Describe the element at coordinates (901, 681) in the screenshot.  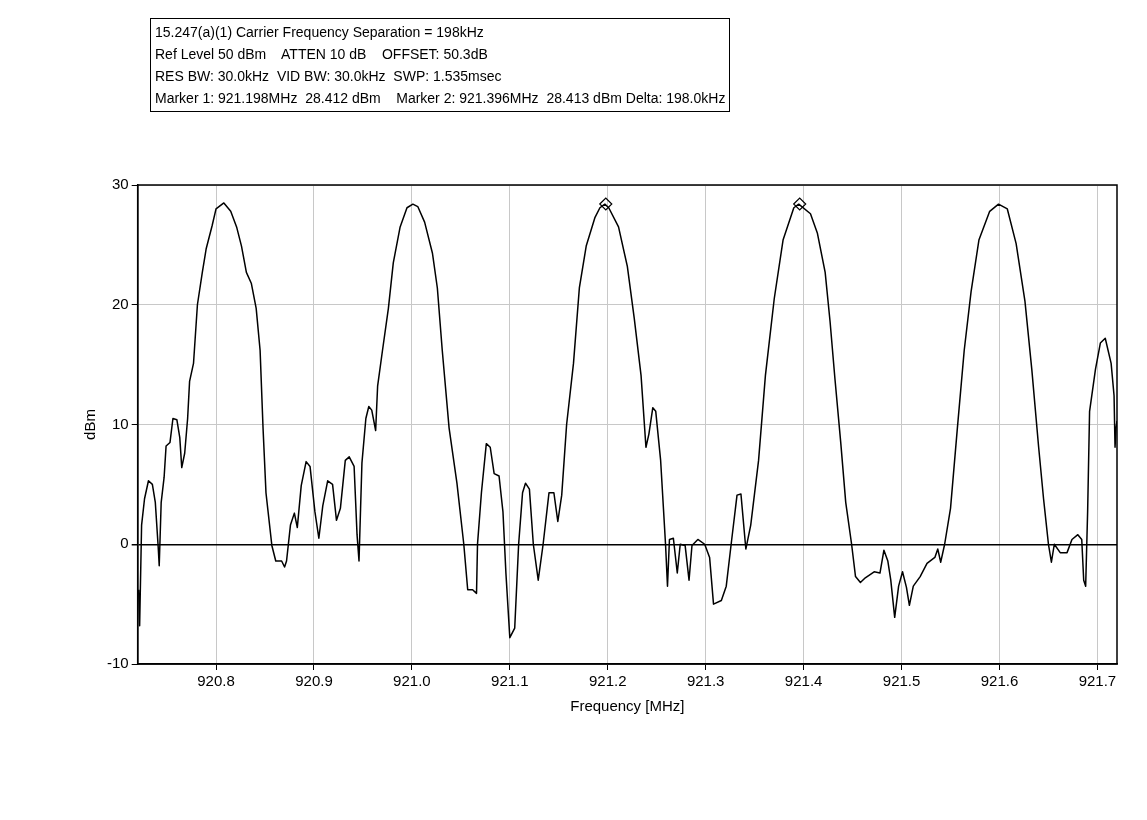
I see `x-tick-label: 921.5` at that location.